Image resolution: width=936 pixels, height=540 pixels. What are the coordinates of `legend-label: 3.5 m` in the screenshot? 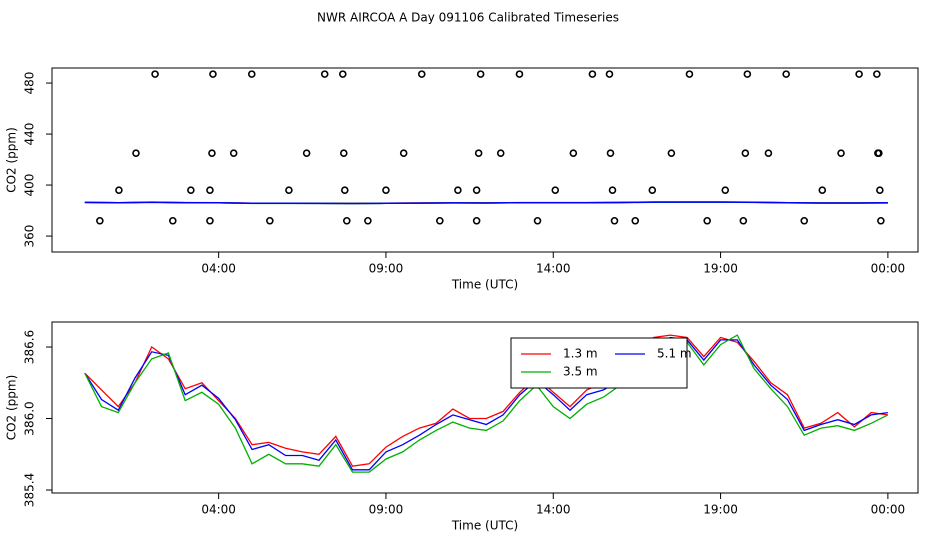 It's located at (580, 372).